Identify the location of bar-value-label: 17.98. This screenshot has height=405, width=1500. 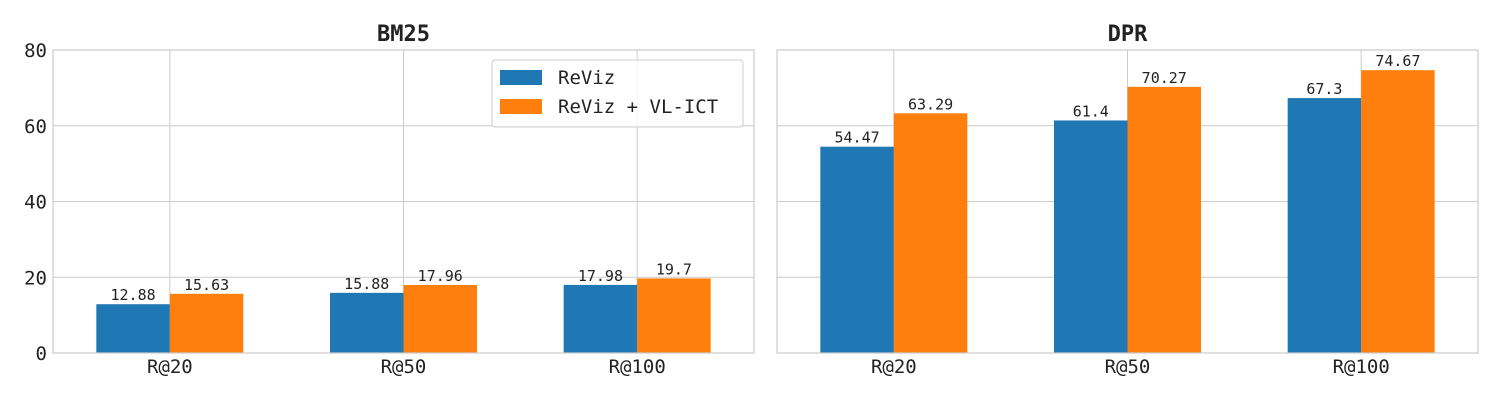
(600, 276).